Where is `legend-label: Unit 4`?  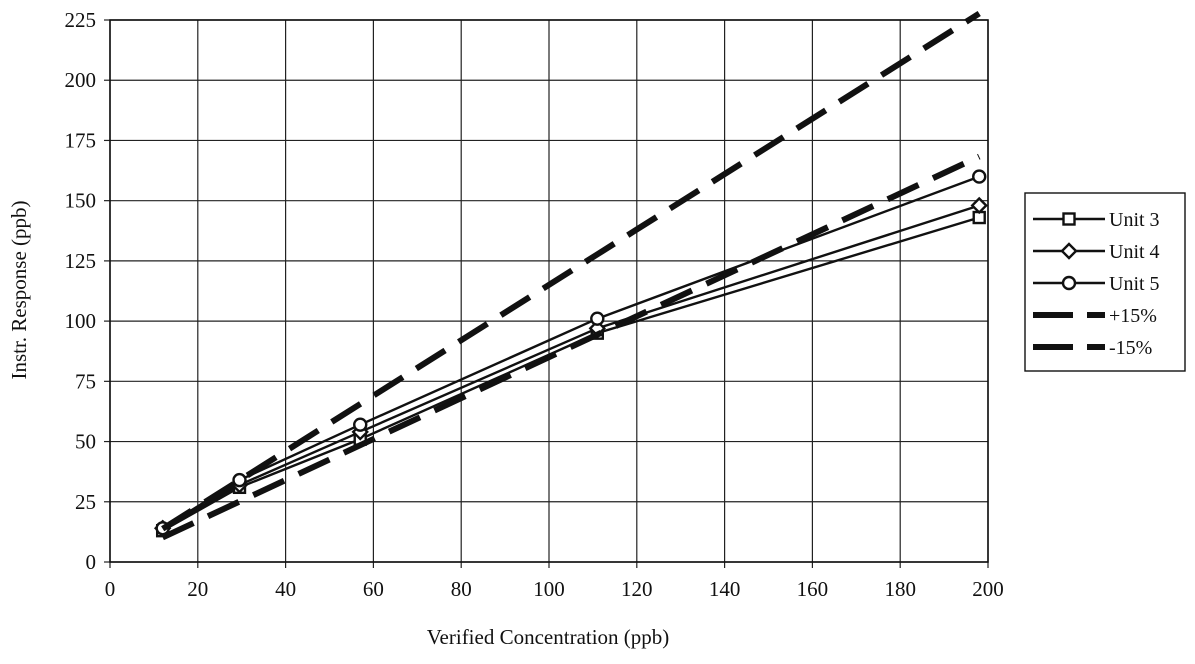 legend-label: Unit 4 is located at coordinates (1134, 252).